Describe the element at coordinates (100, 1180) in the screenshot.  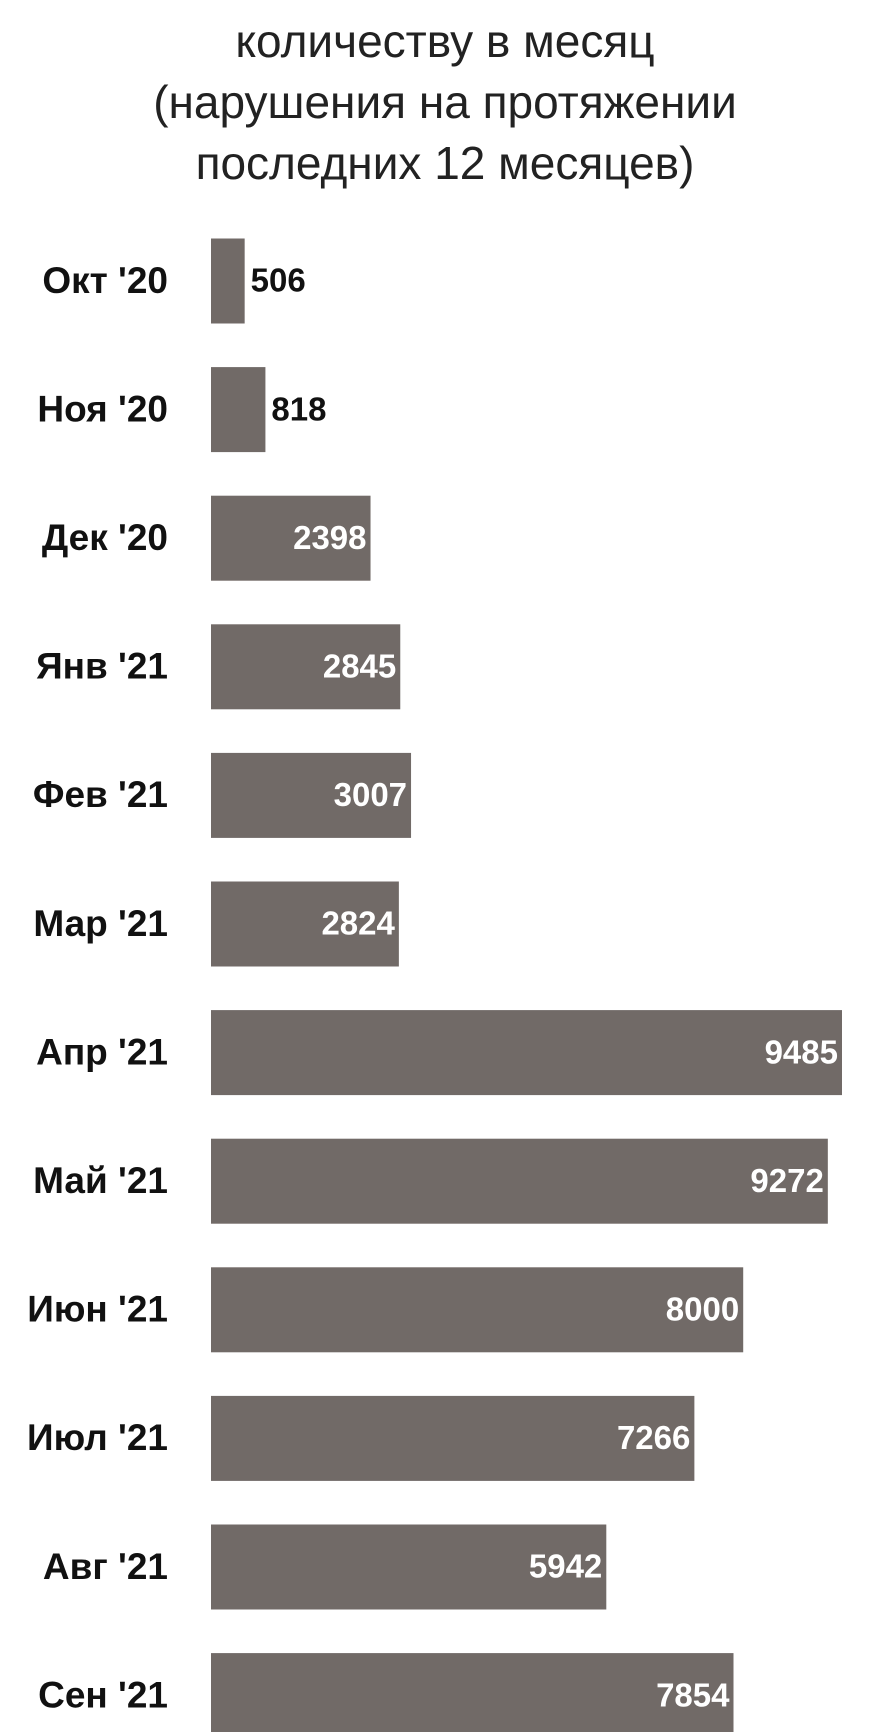
I see `y-tick-label: Май '21` at that location.